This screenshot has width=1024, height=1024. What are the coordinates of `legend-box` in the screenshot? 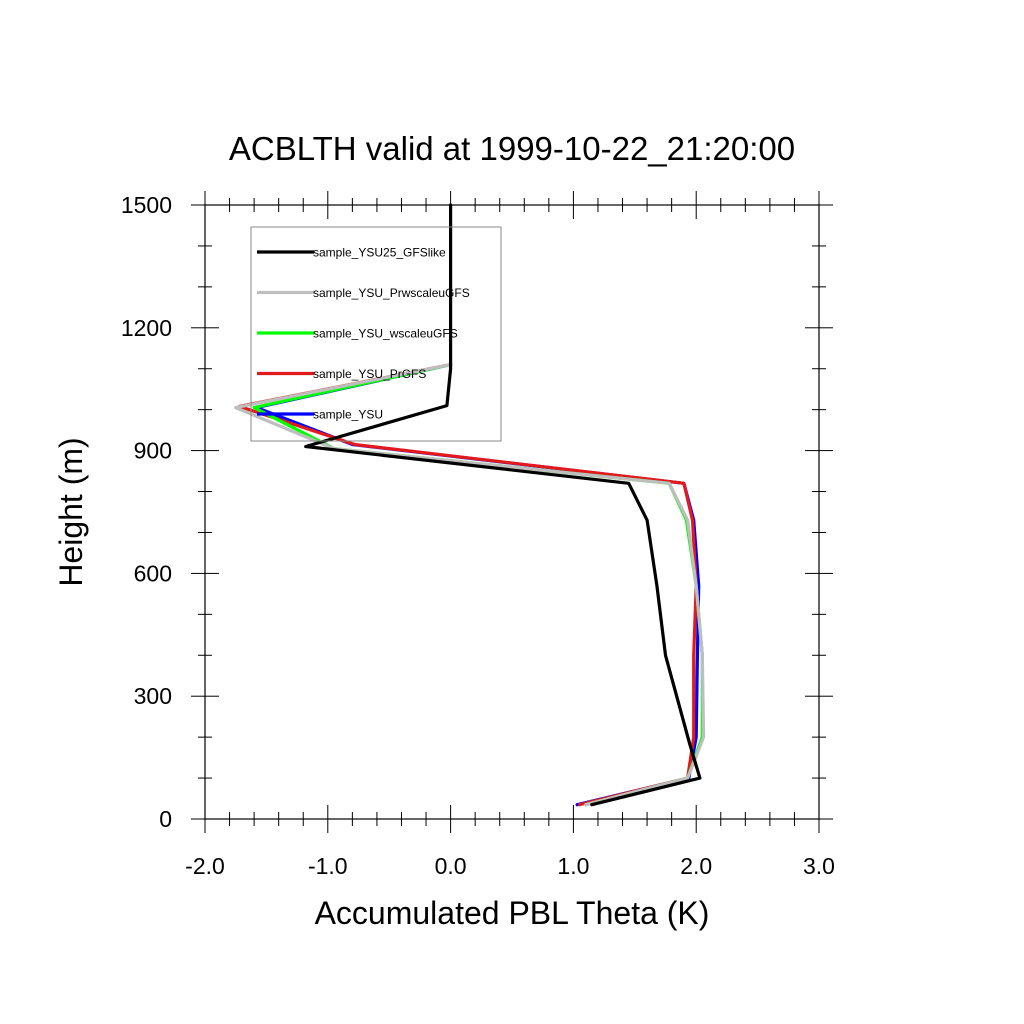 It's located at (376, 334).